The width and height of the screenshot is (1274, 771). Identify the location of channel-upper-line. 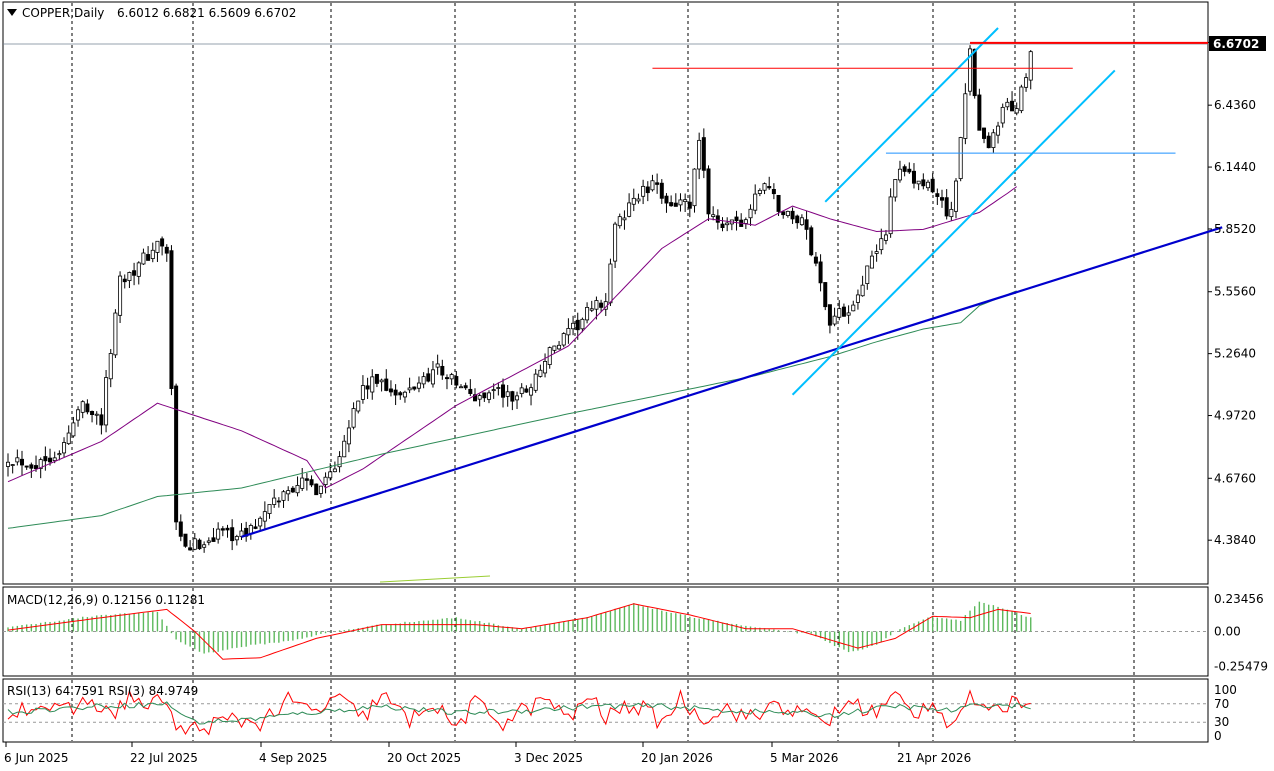
(911, 115).